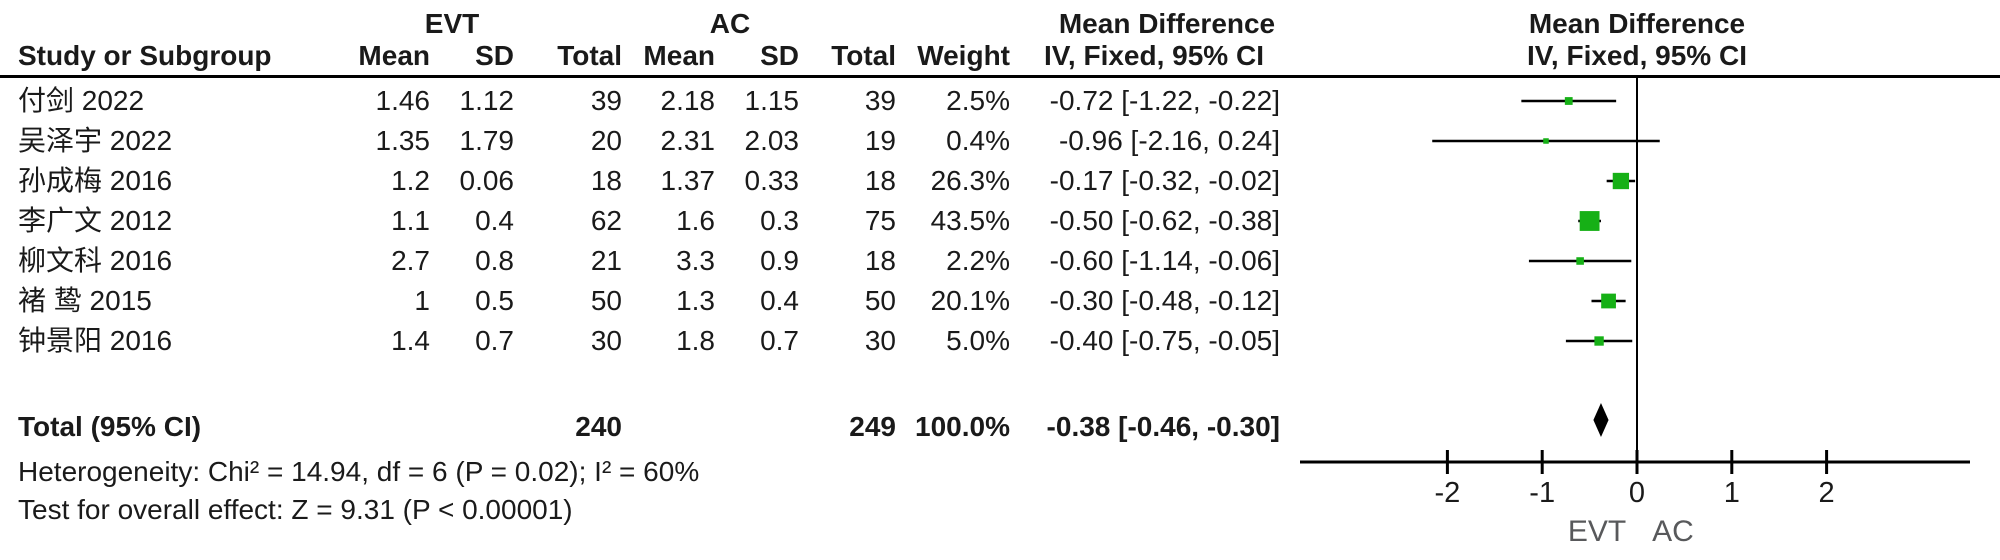 The width and height of the screenshot is (2000, 560). Describe the element at coordinates (772, 180) in the screenshot. I see `cell-ac-sd: 0.33` at that location.